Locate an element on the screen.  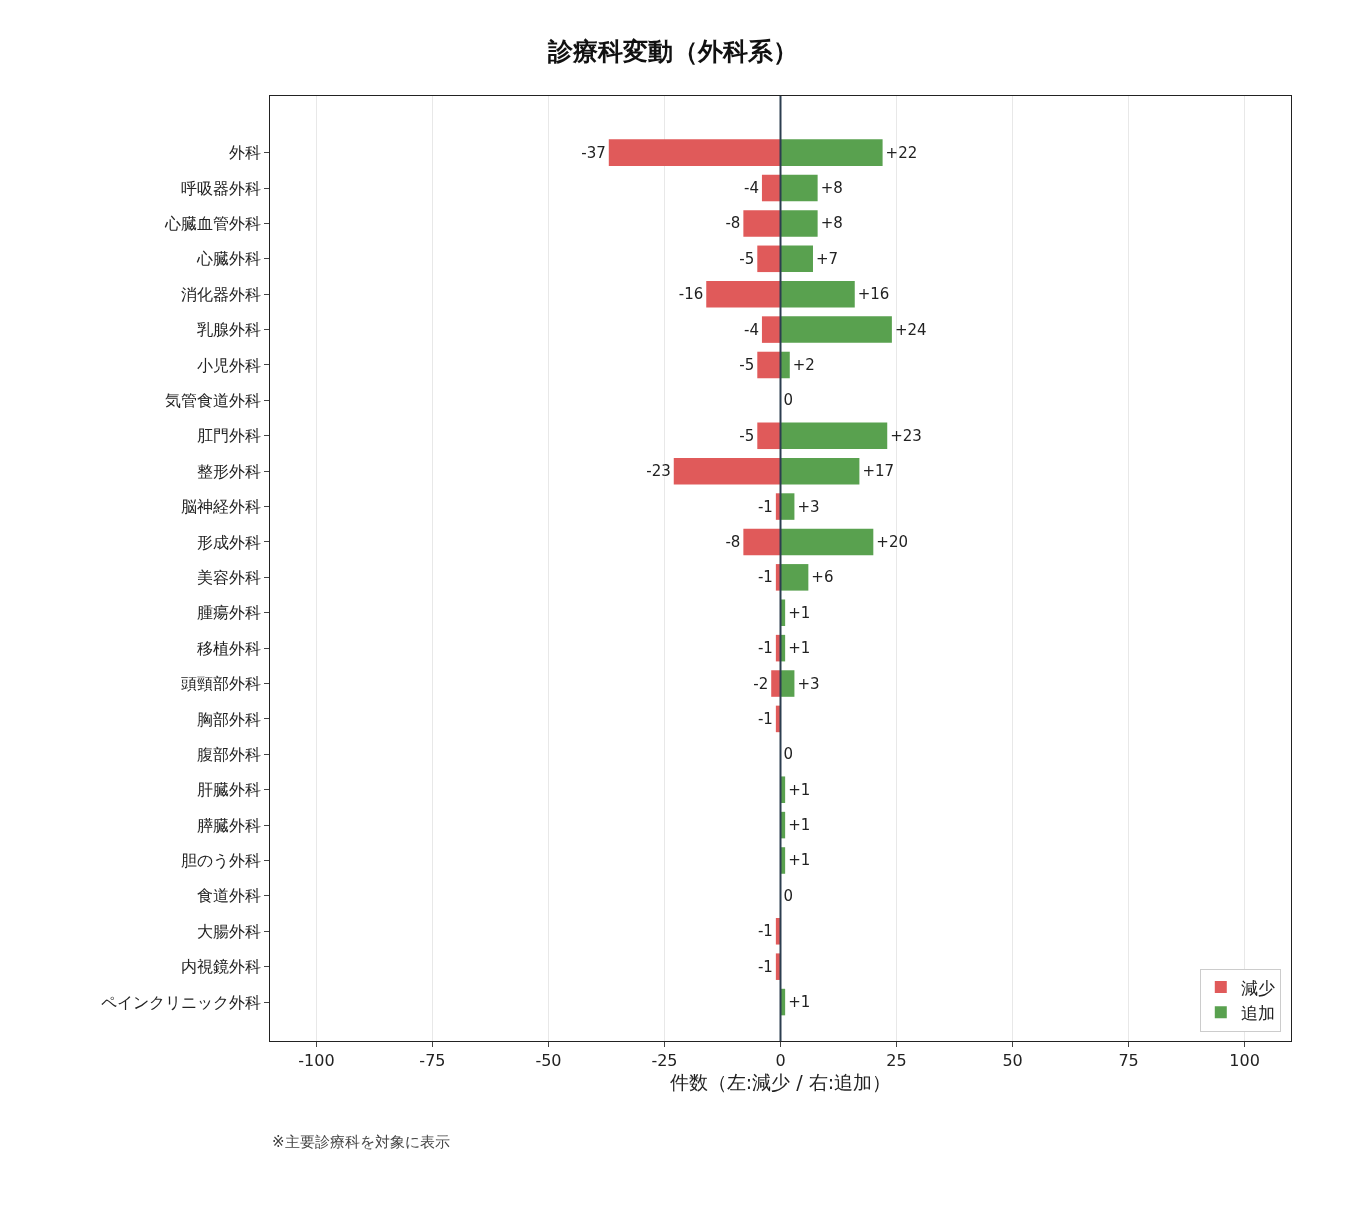
data-label: -16 is located at coordinates (691, 294).